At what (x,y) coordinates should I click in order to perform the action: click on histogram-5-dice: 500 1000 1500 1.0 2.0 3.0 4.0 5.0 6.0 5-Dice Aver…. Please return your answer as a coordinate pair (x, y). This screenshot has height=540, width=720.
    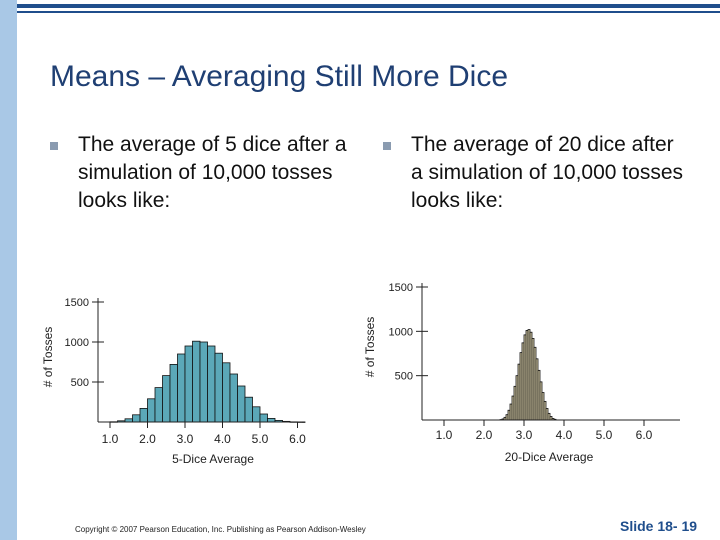
    Looking at the image, I should click on (173, 381).